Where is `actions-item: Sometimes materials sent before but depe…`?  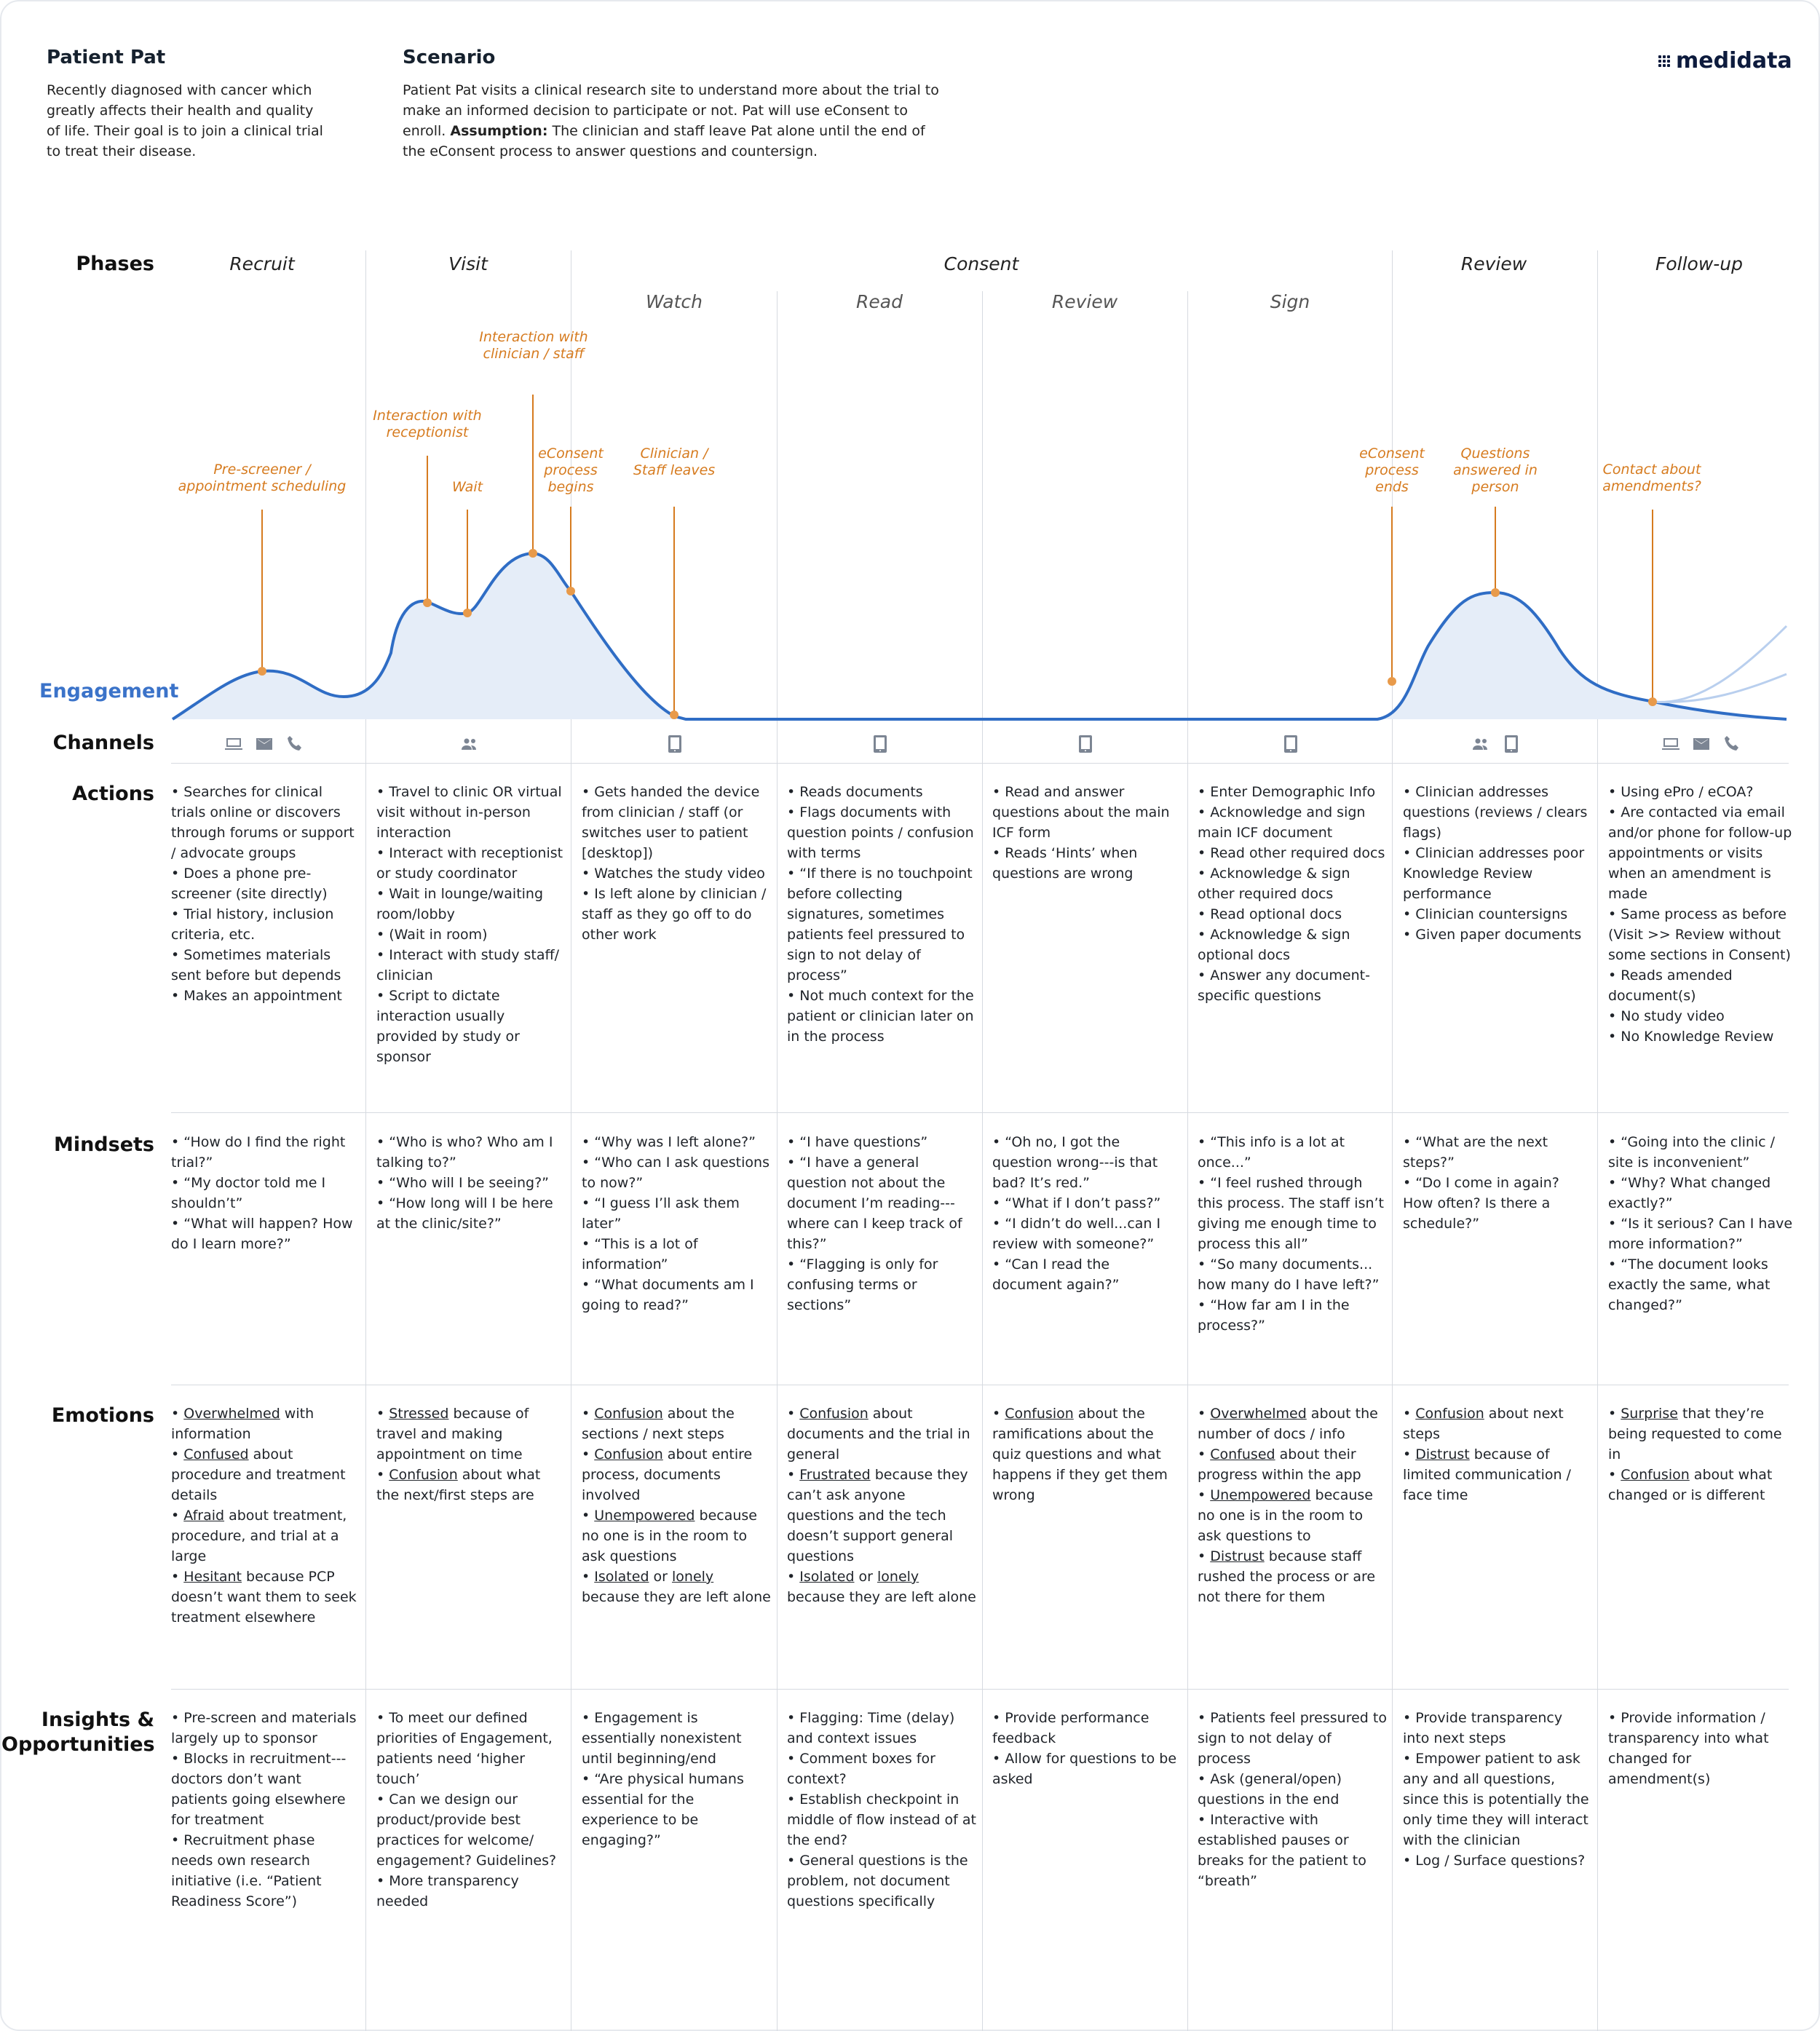
actions-item: Sometimes materials sent before but depe… is located at coordinates (265, 965).